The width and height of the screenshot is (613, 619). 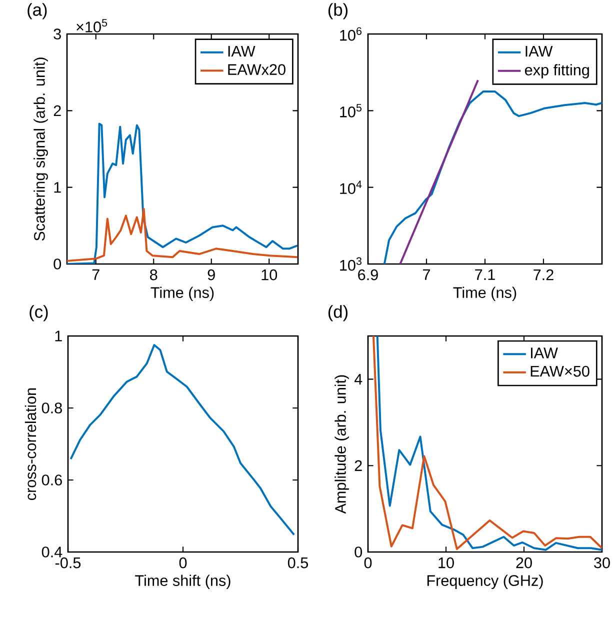 I want to click on chart-title: (d), so click(x=338, y=313).